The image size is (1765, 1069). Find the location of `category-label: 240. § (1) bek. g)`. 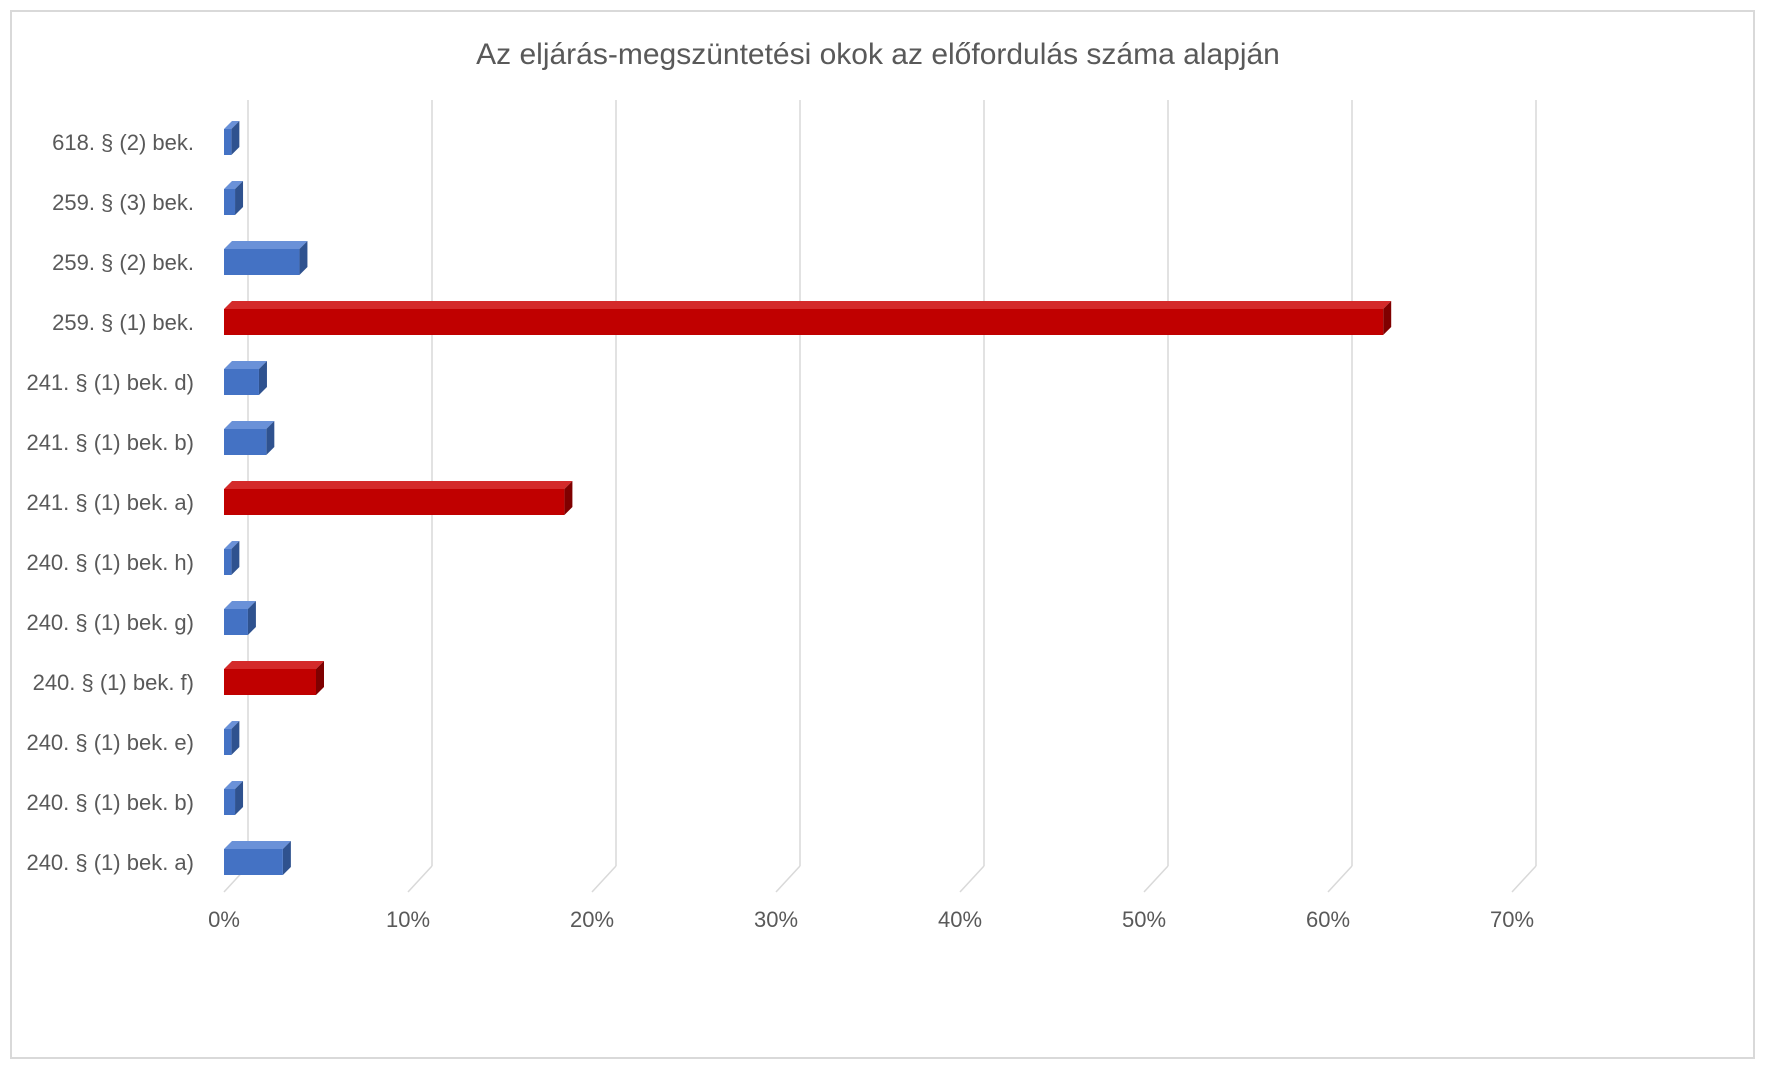

category-label: 240. § (1) bek. g) is located at coordinates (110, 622).